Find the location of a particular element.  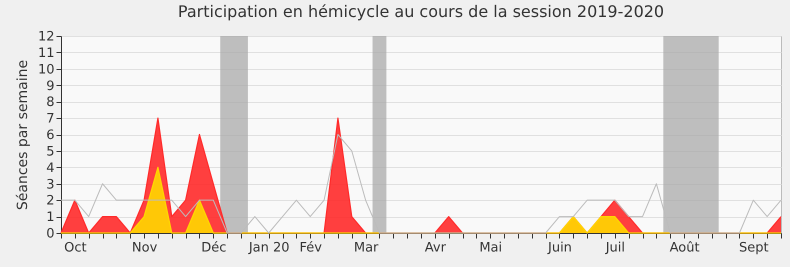

x-tick-label: Avr is located at coordinates (435, 248).